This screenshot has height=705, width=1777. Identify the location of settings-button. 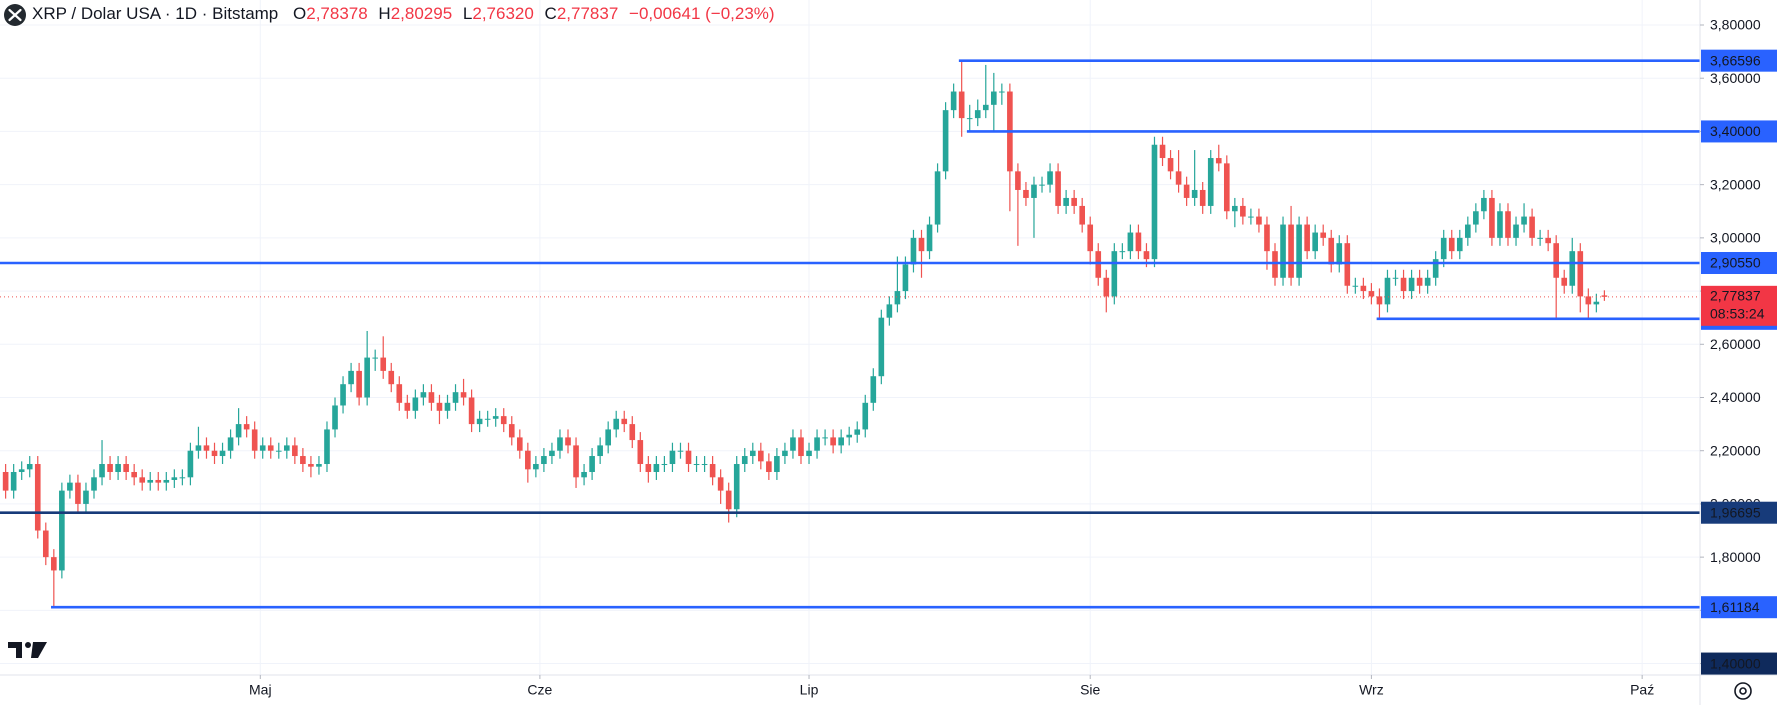
(1743, 691).